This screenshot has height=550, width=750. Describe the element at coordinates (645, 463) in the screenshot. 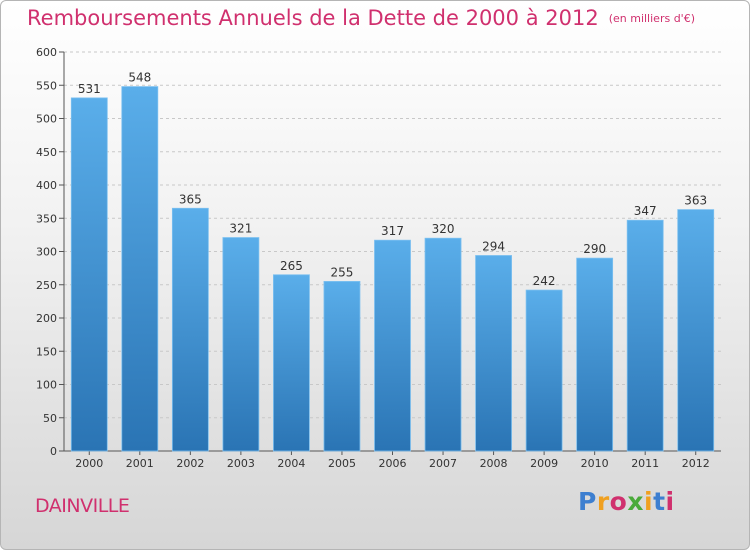

I see `x-tick-label: 2011` at that location.